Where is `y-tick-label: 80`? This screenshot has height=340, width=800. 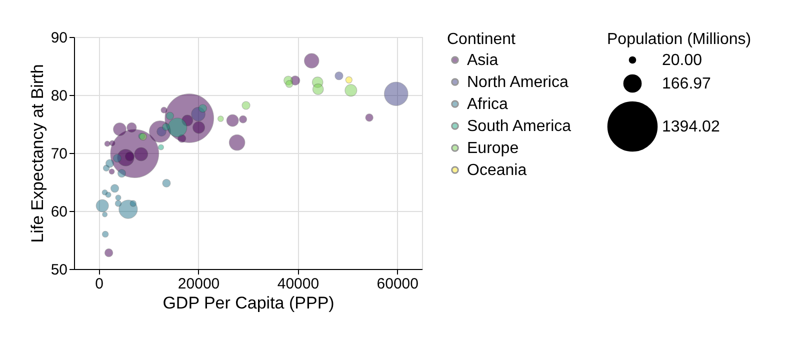 y-tick-label: 80 is located at coordinates (59, 96).